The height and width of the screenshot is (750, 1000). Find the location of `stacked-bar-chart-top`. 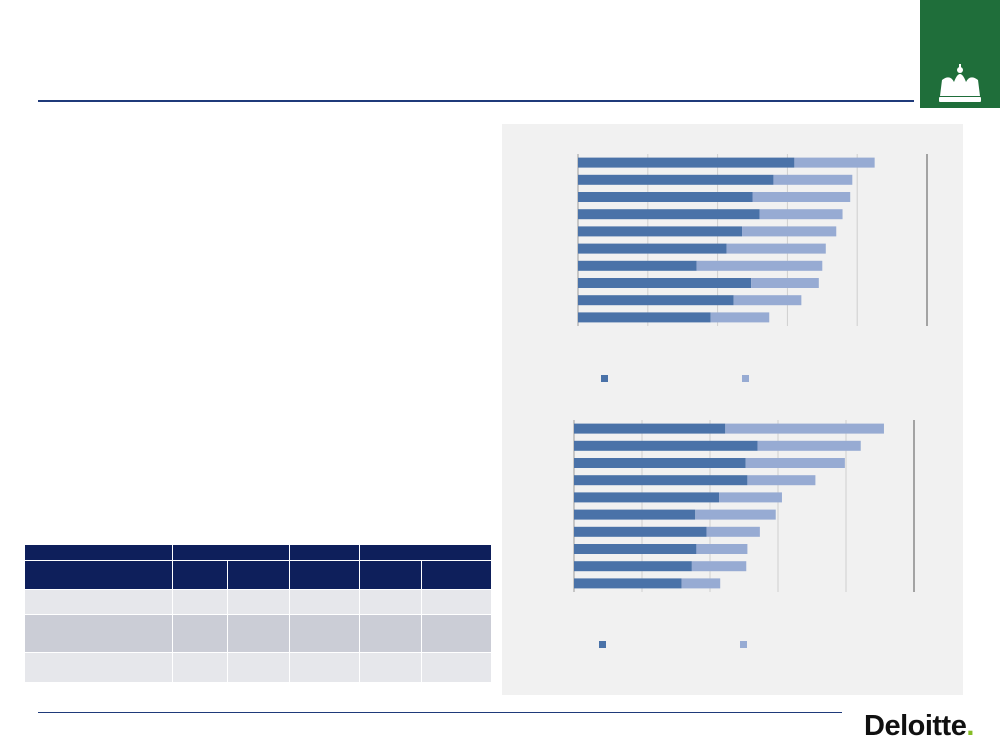

stacked-bar-chart-top is located at coordinates (752, 268).